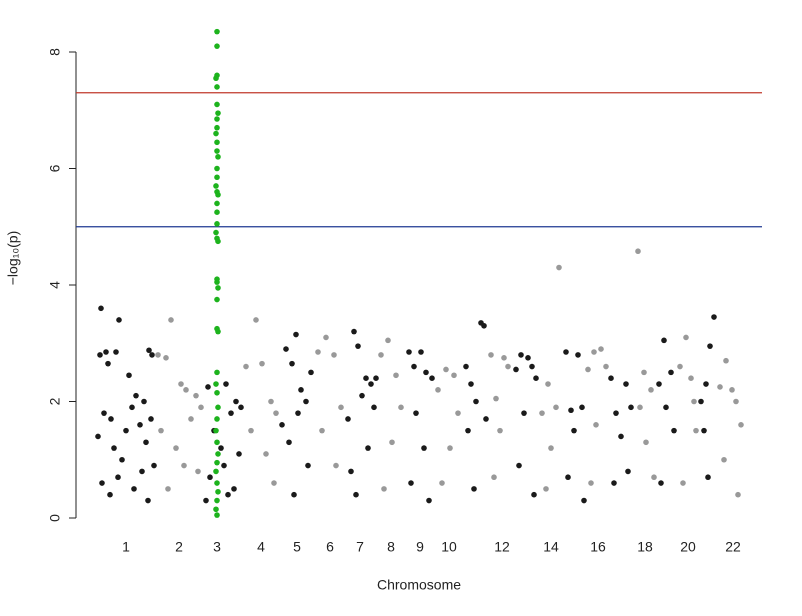 Image resolution: width=802 pixels, height=616 pixels. I want to click on x-tick-label: 1, so click(126, 547).